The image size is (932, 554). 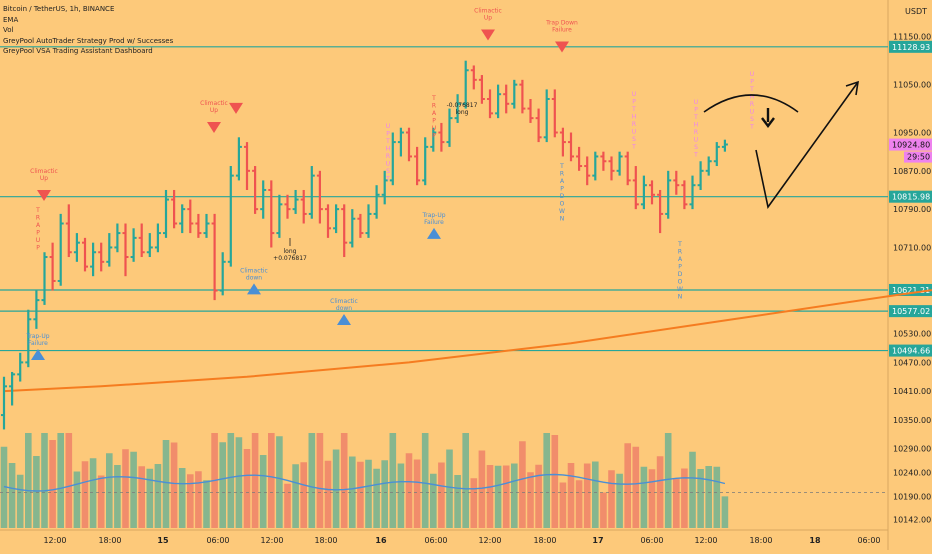 I want to click on y-tick-label: 11050.00, so click(x=912, y=85).